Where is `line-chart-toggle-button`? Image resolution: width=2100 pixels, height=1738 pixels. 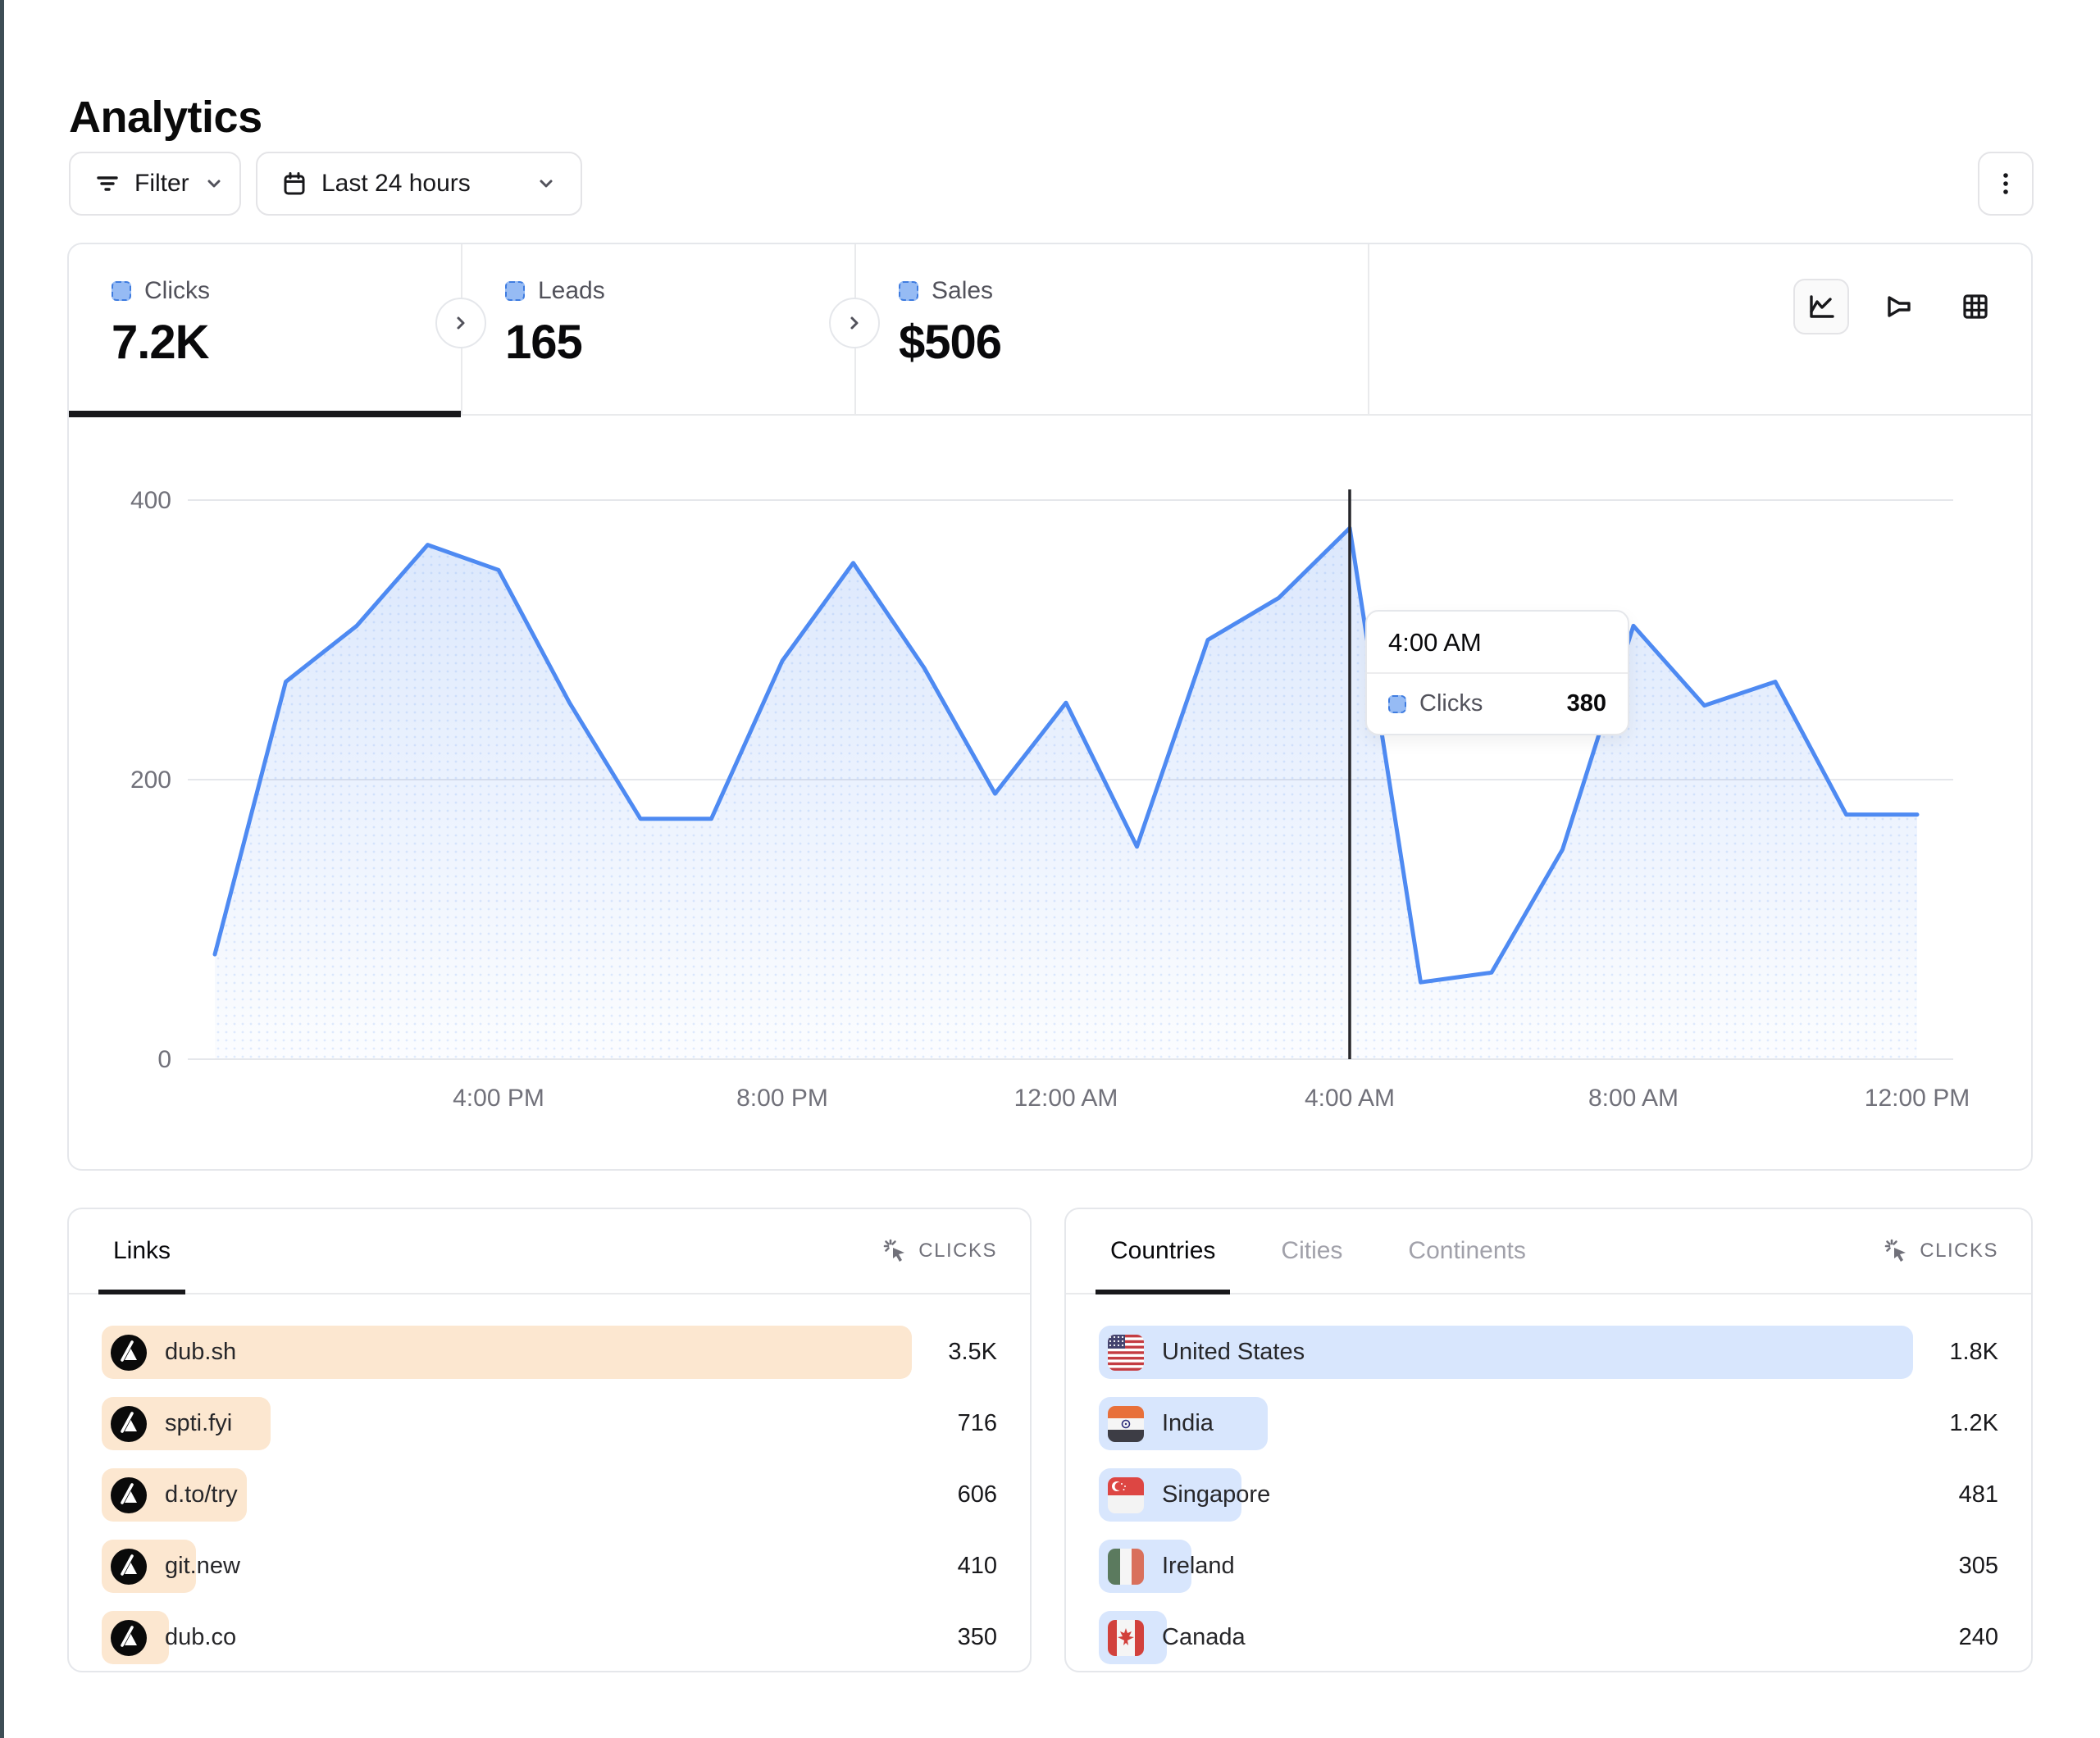 line-chart-toggle-button is located at coordinates (1821, 306).